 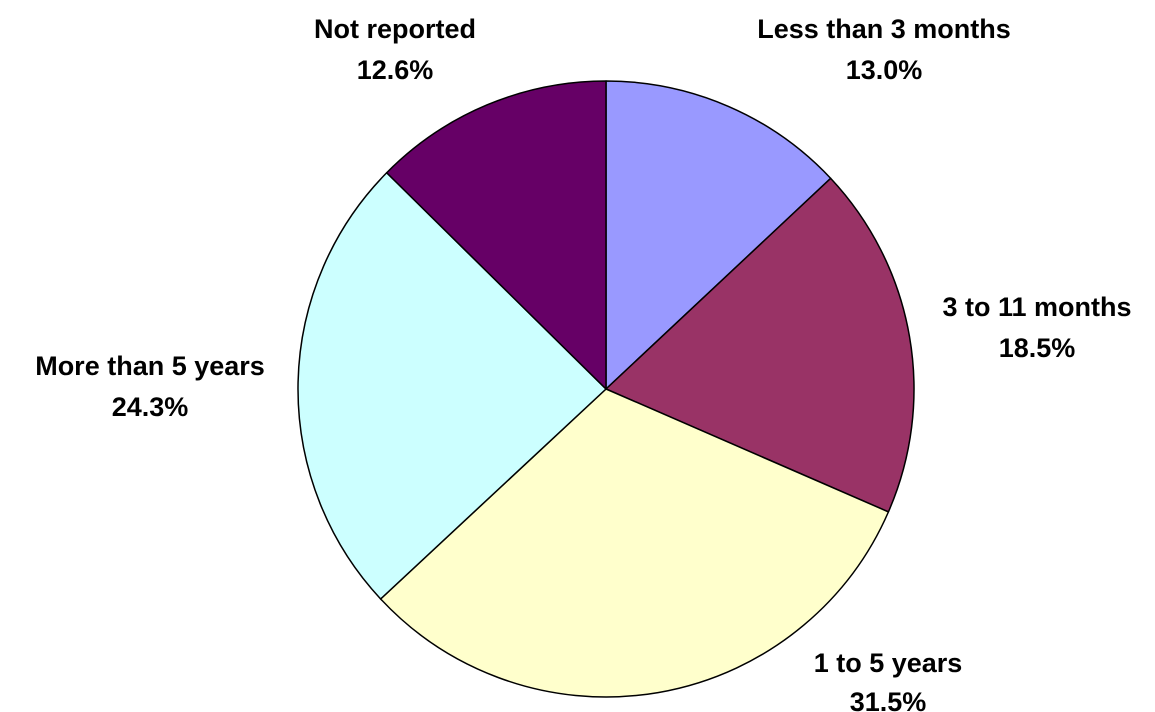 I want to click on slice-label-less-than-3-months: Less than 3 months, so click(x=884, y=29).